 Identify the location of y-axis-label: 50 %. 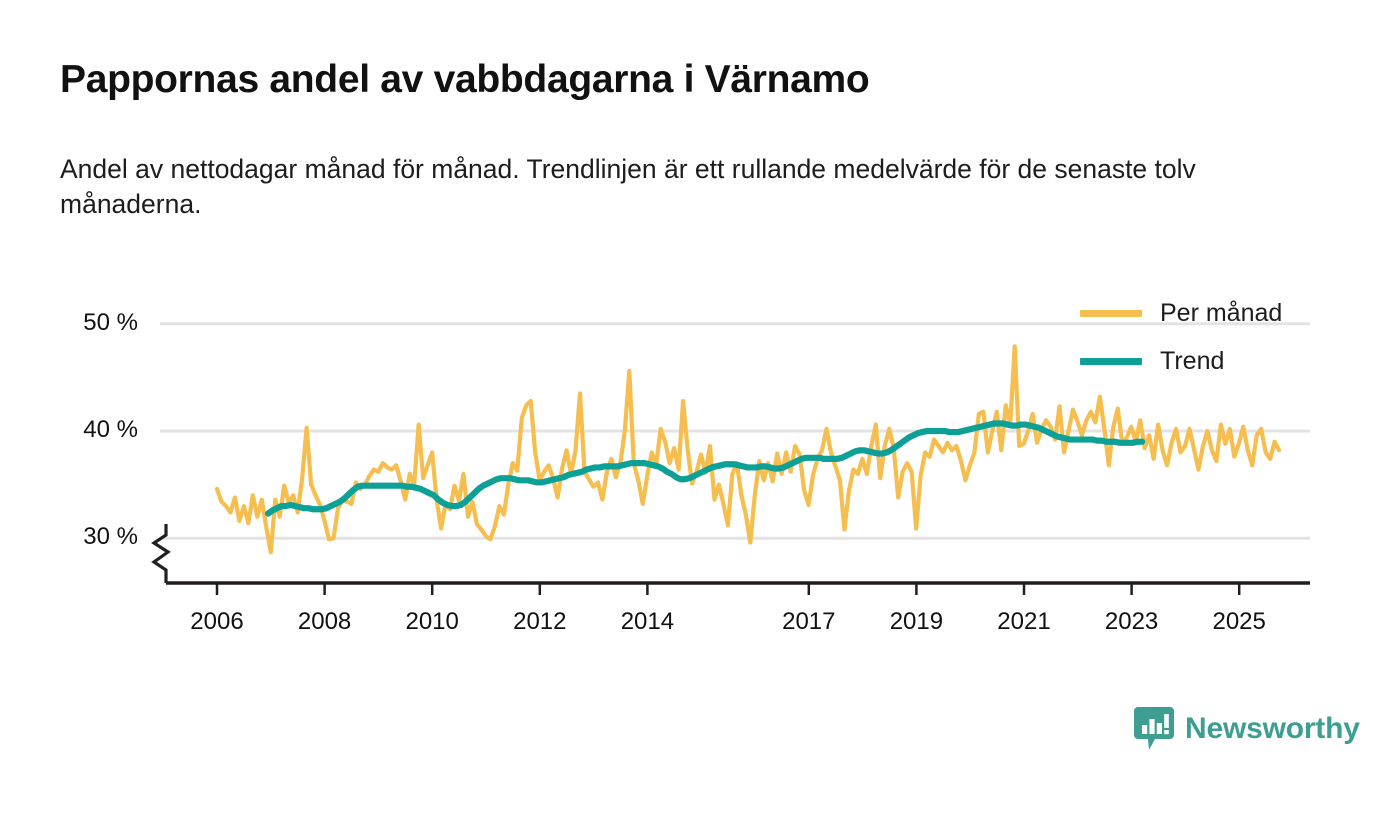
(110, 322).